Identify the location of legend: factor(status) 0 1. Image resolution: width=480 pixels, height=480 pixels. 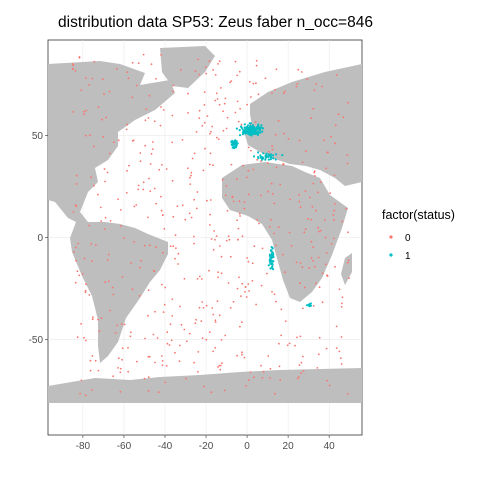
(418, 235).